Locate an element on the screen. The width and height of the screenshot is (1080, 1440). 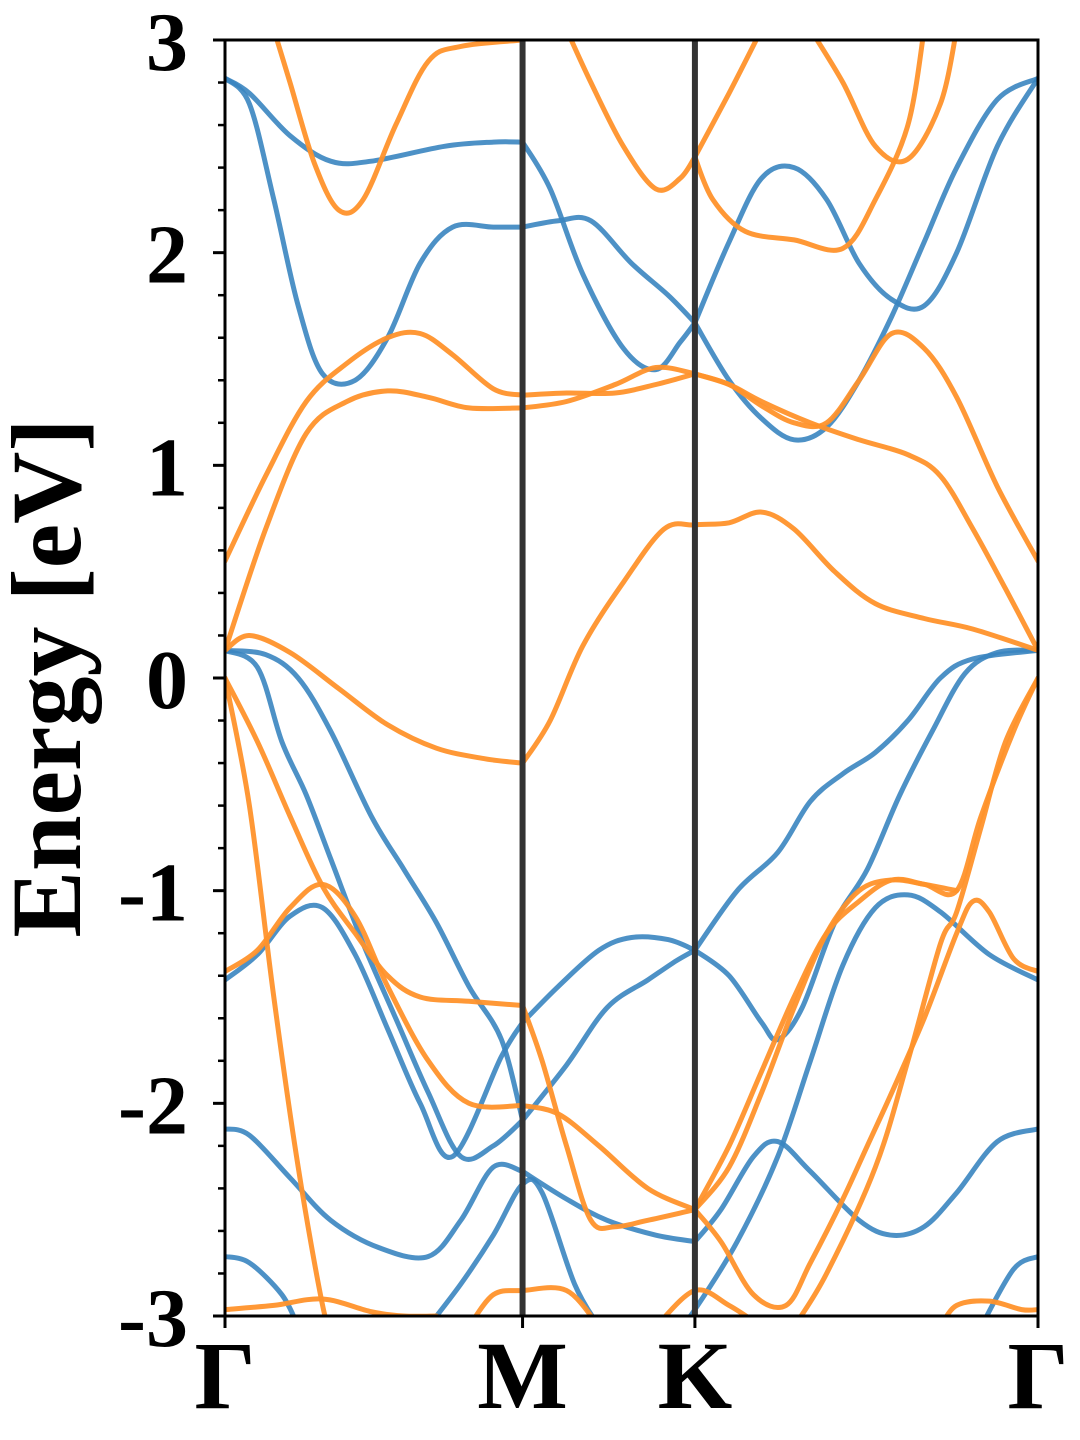
high-symmetry-lines is located at coordinates (608, 678).